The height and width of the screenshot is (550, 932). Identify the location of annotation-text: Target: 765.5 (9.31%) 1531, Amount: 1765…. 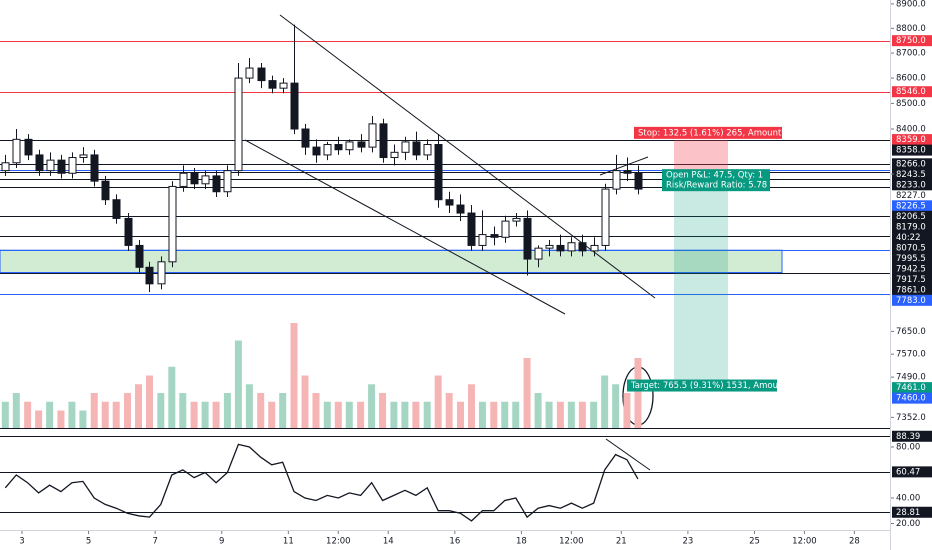
(726, 386).